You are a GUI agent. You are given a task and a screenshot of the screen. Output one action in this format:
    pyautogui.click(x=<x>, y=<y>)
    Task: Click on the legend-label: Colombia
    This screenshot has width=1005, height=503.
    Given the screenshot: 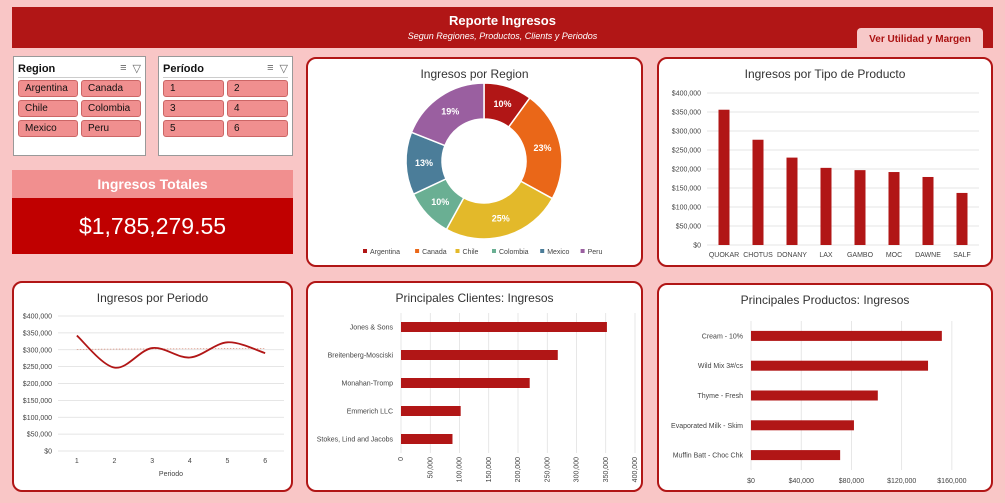 What is the action you would take?
    pyautogui.click(x=514, y=252)
    